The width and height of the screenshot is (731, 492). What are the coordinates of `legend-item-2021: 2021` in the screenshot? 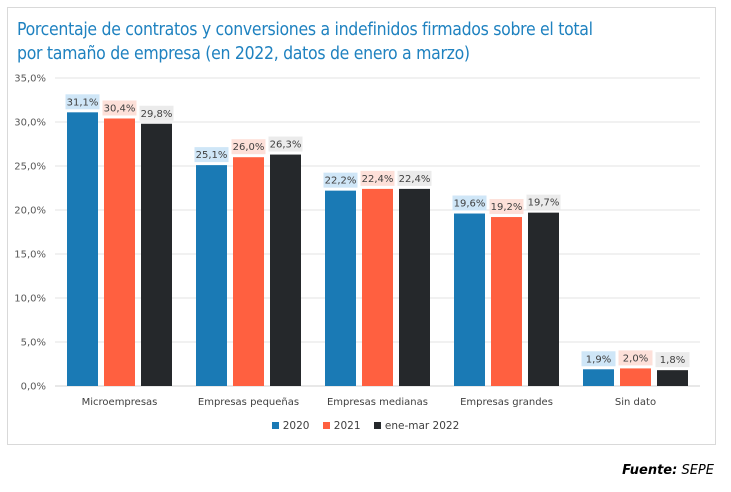 It's located at (341, 426).